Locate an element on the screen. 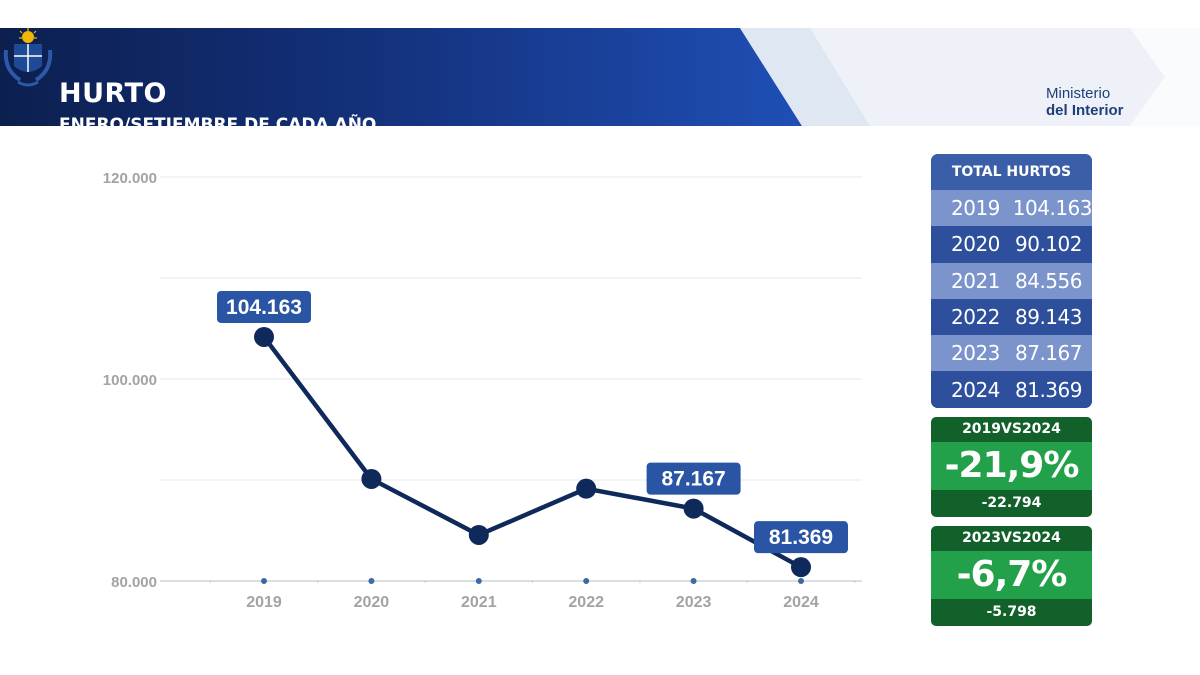 This screenshot has width=1200, height=675. totals-row: 2023 87.167 is located at coordinates (1011, 353).